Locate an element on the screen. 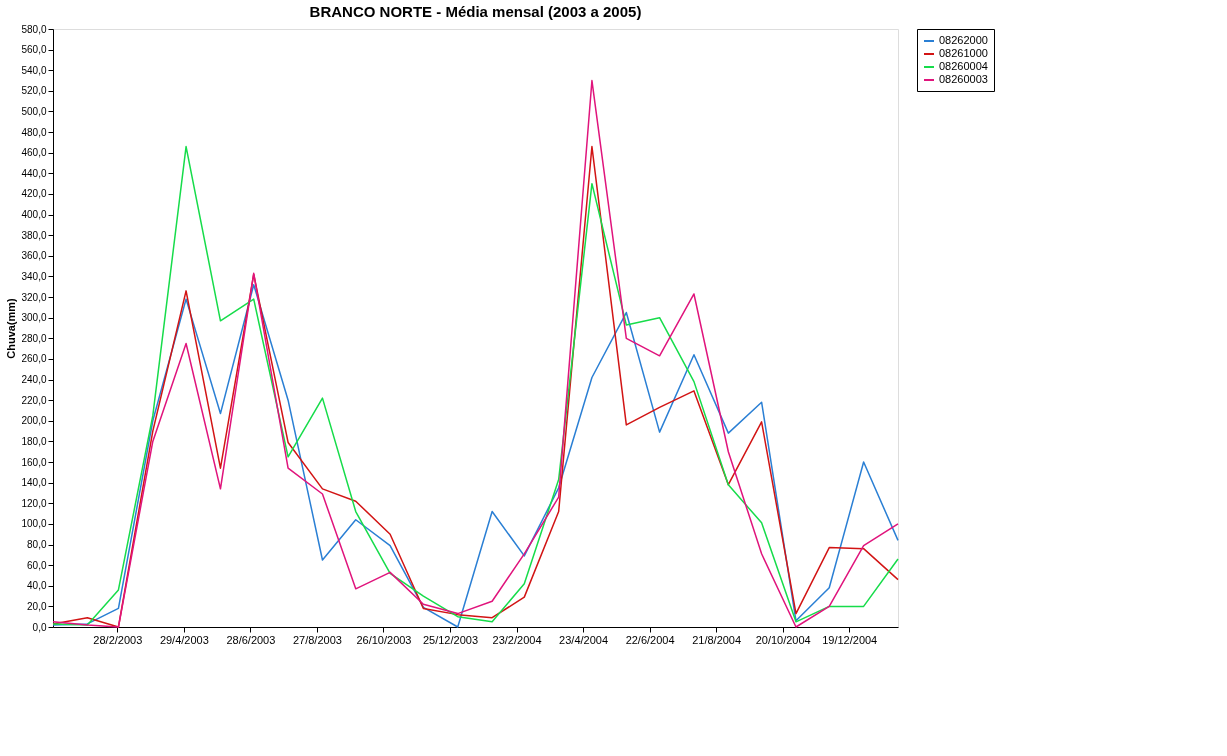  y-tick-label: 480,0 is located at coordinates (34, 132).